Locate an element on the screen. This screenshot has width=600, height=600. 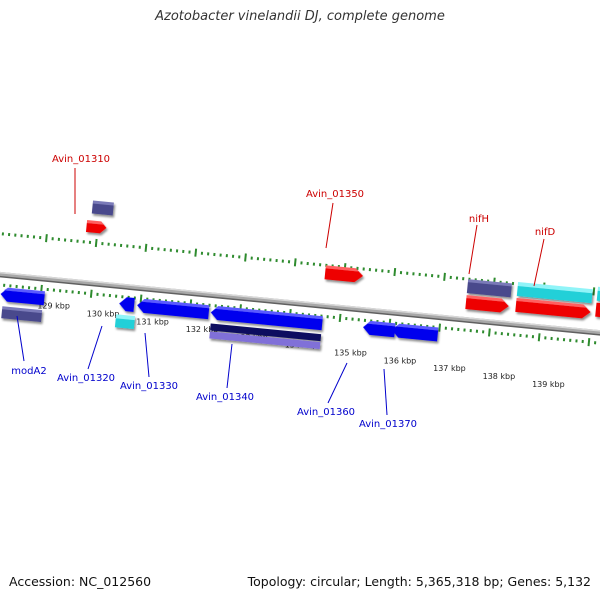
tick-label: 138 kbp is located at coordinates (499, 376).